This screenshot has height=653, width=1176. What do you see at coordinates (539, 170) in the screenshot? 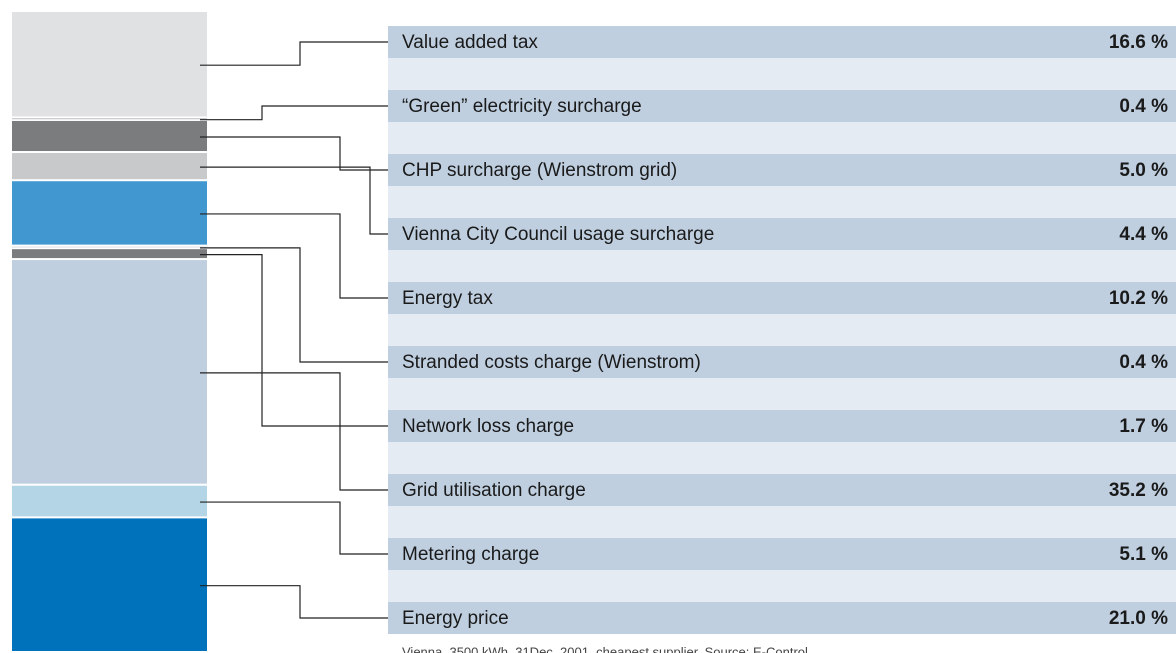
I see `category-label: CHP surcharge (Wienstrom grid)` at bounding box center [539, 170].